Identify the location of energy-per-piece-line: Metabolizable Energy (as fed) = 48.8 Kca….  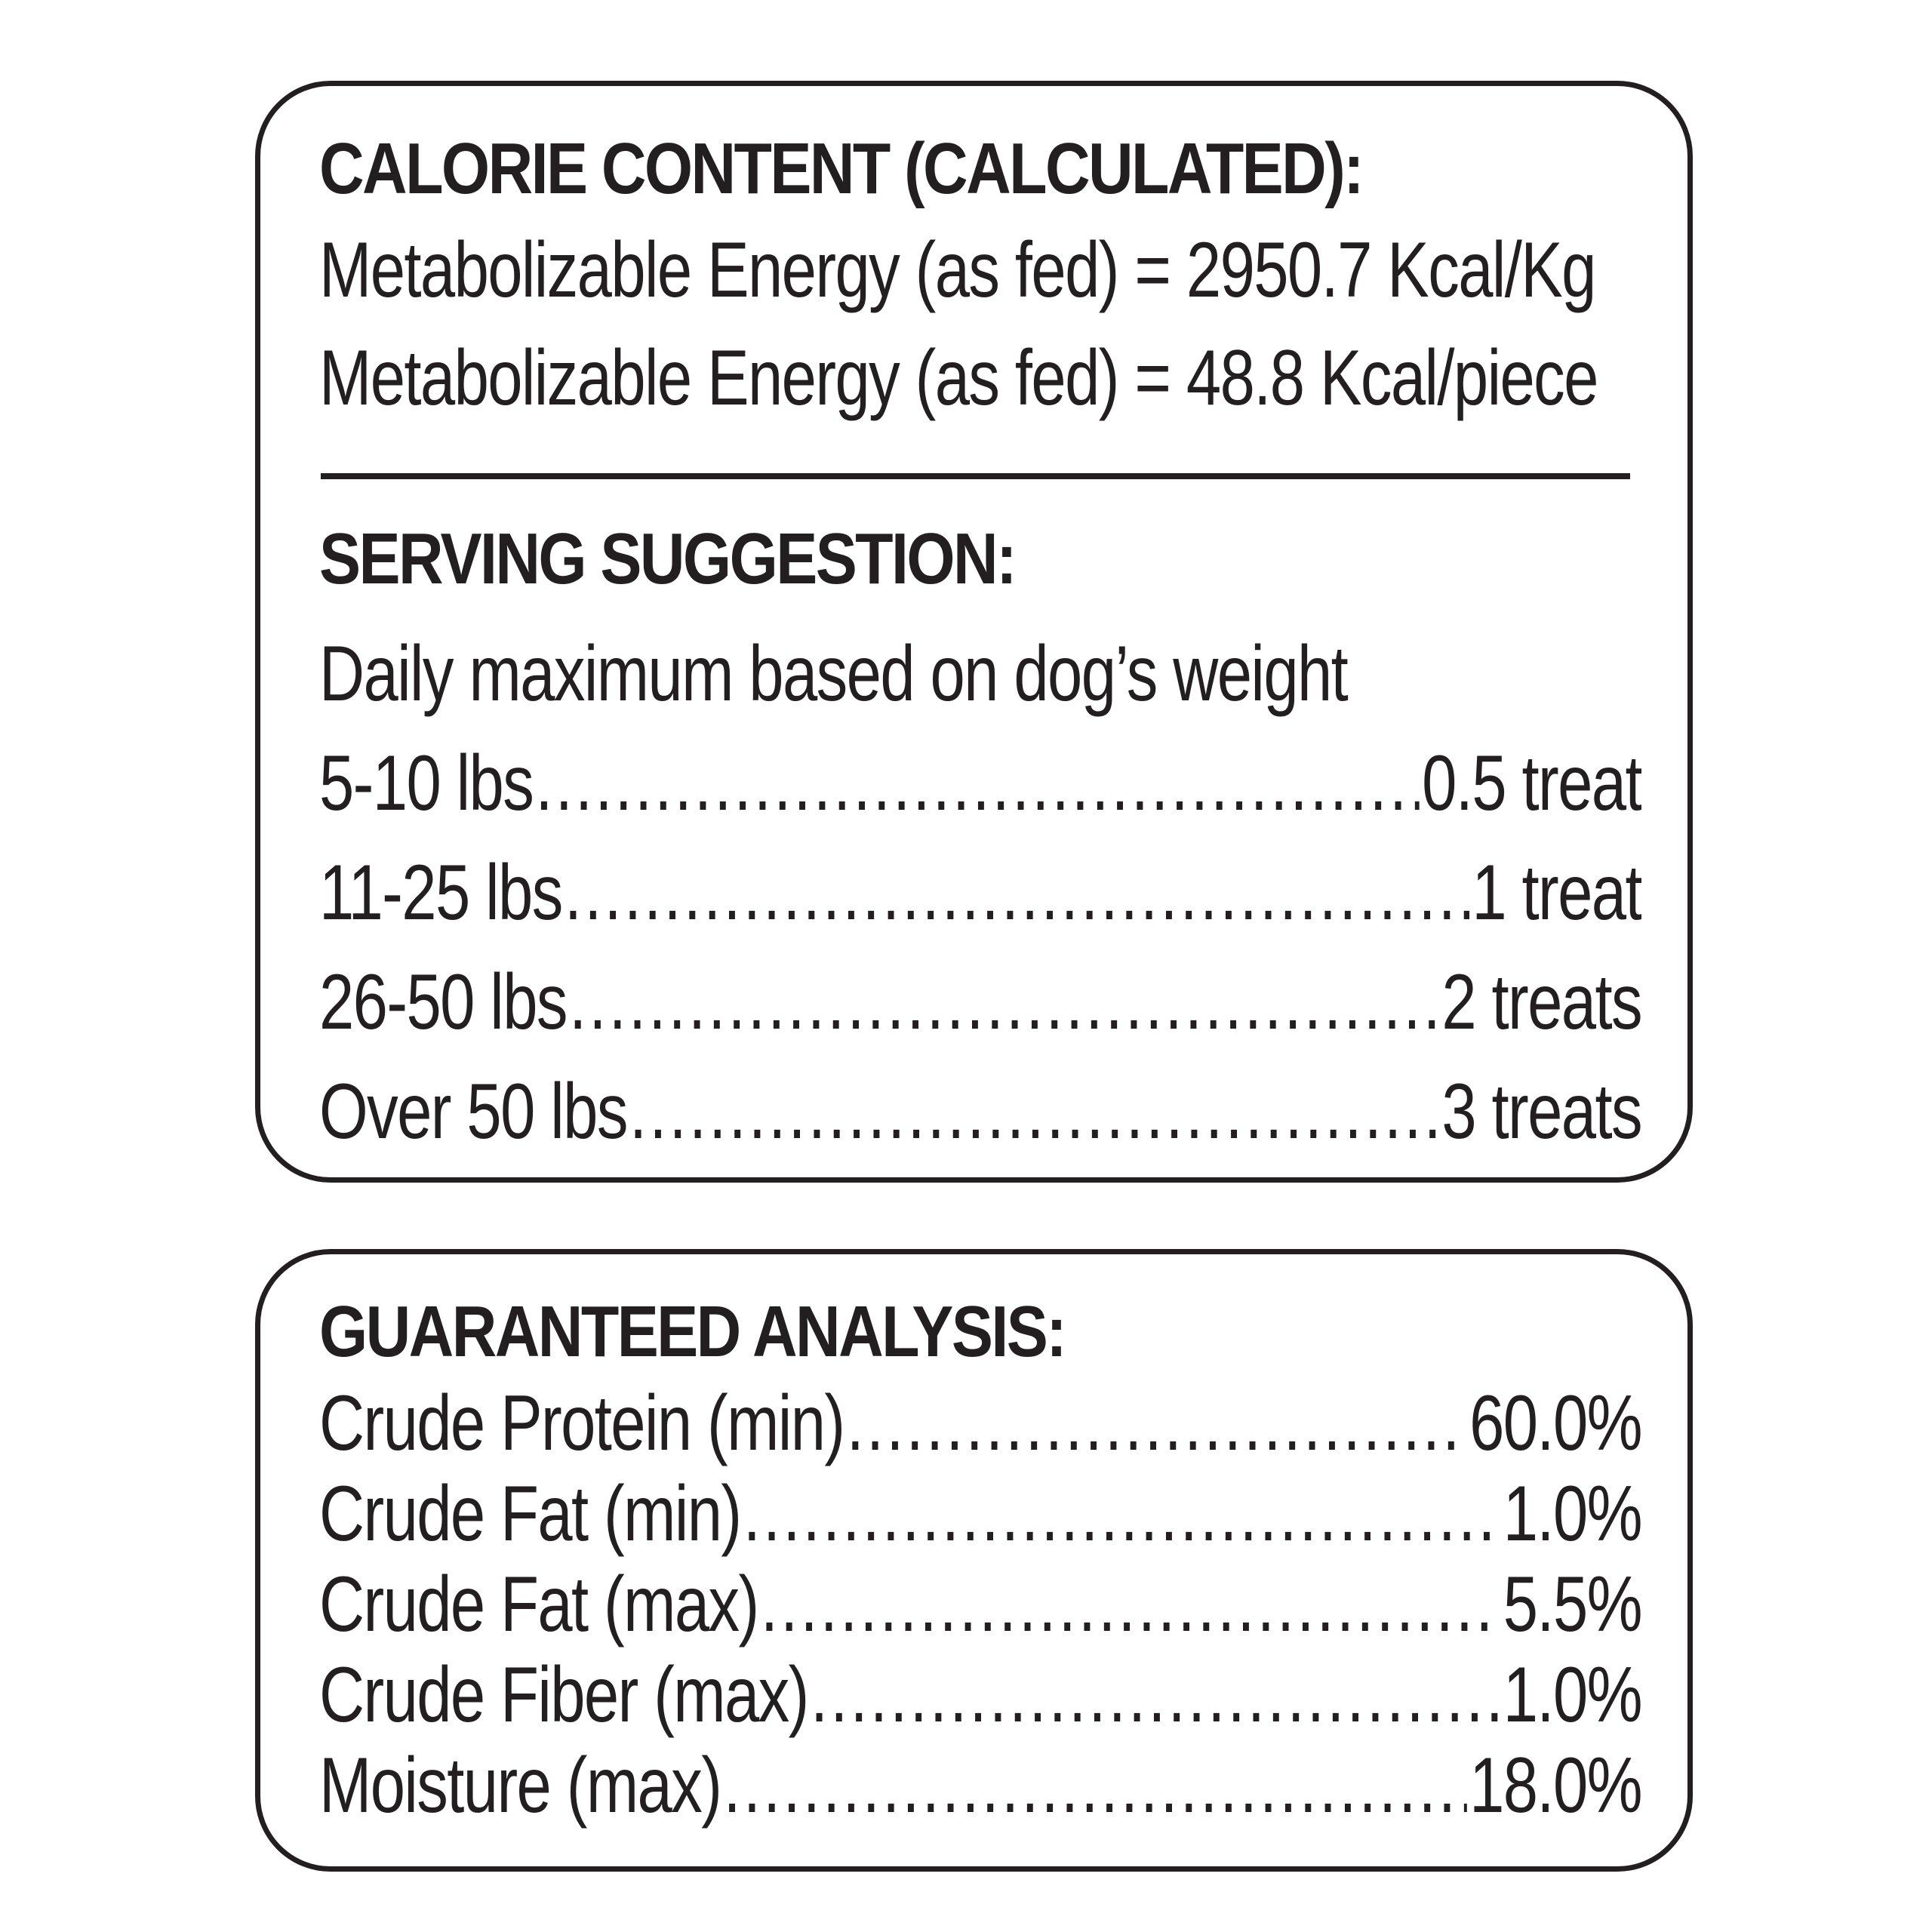
(958, 378).